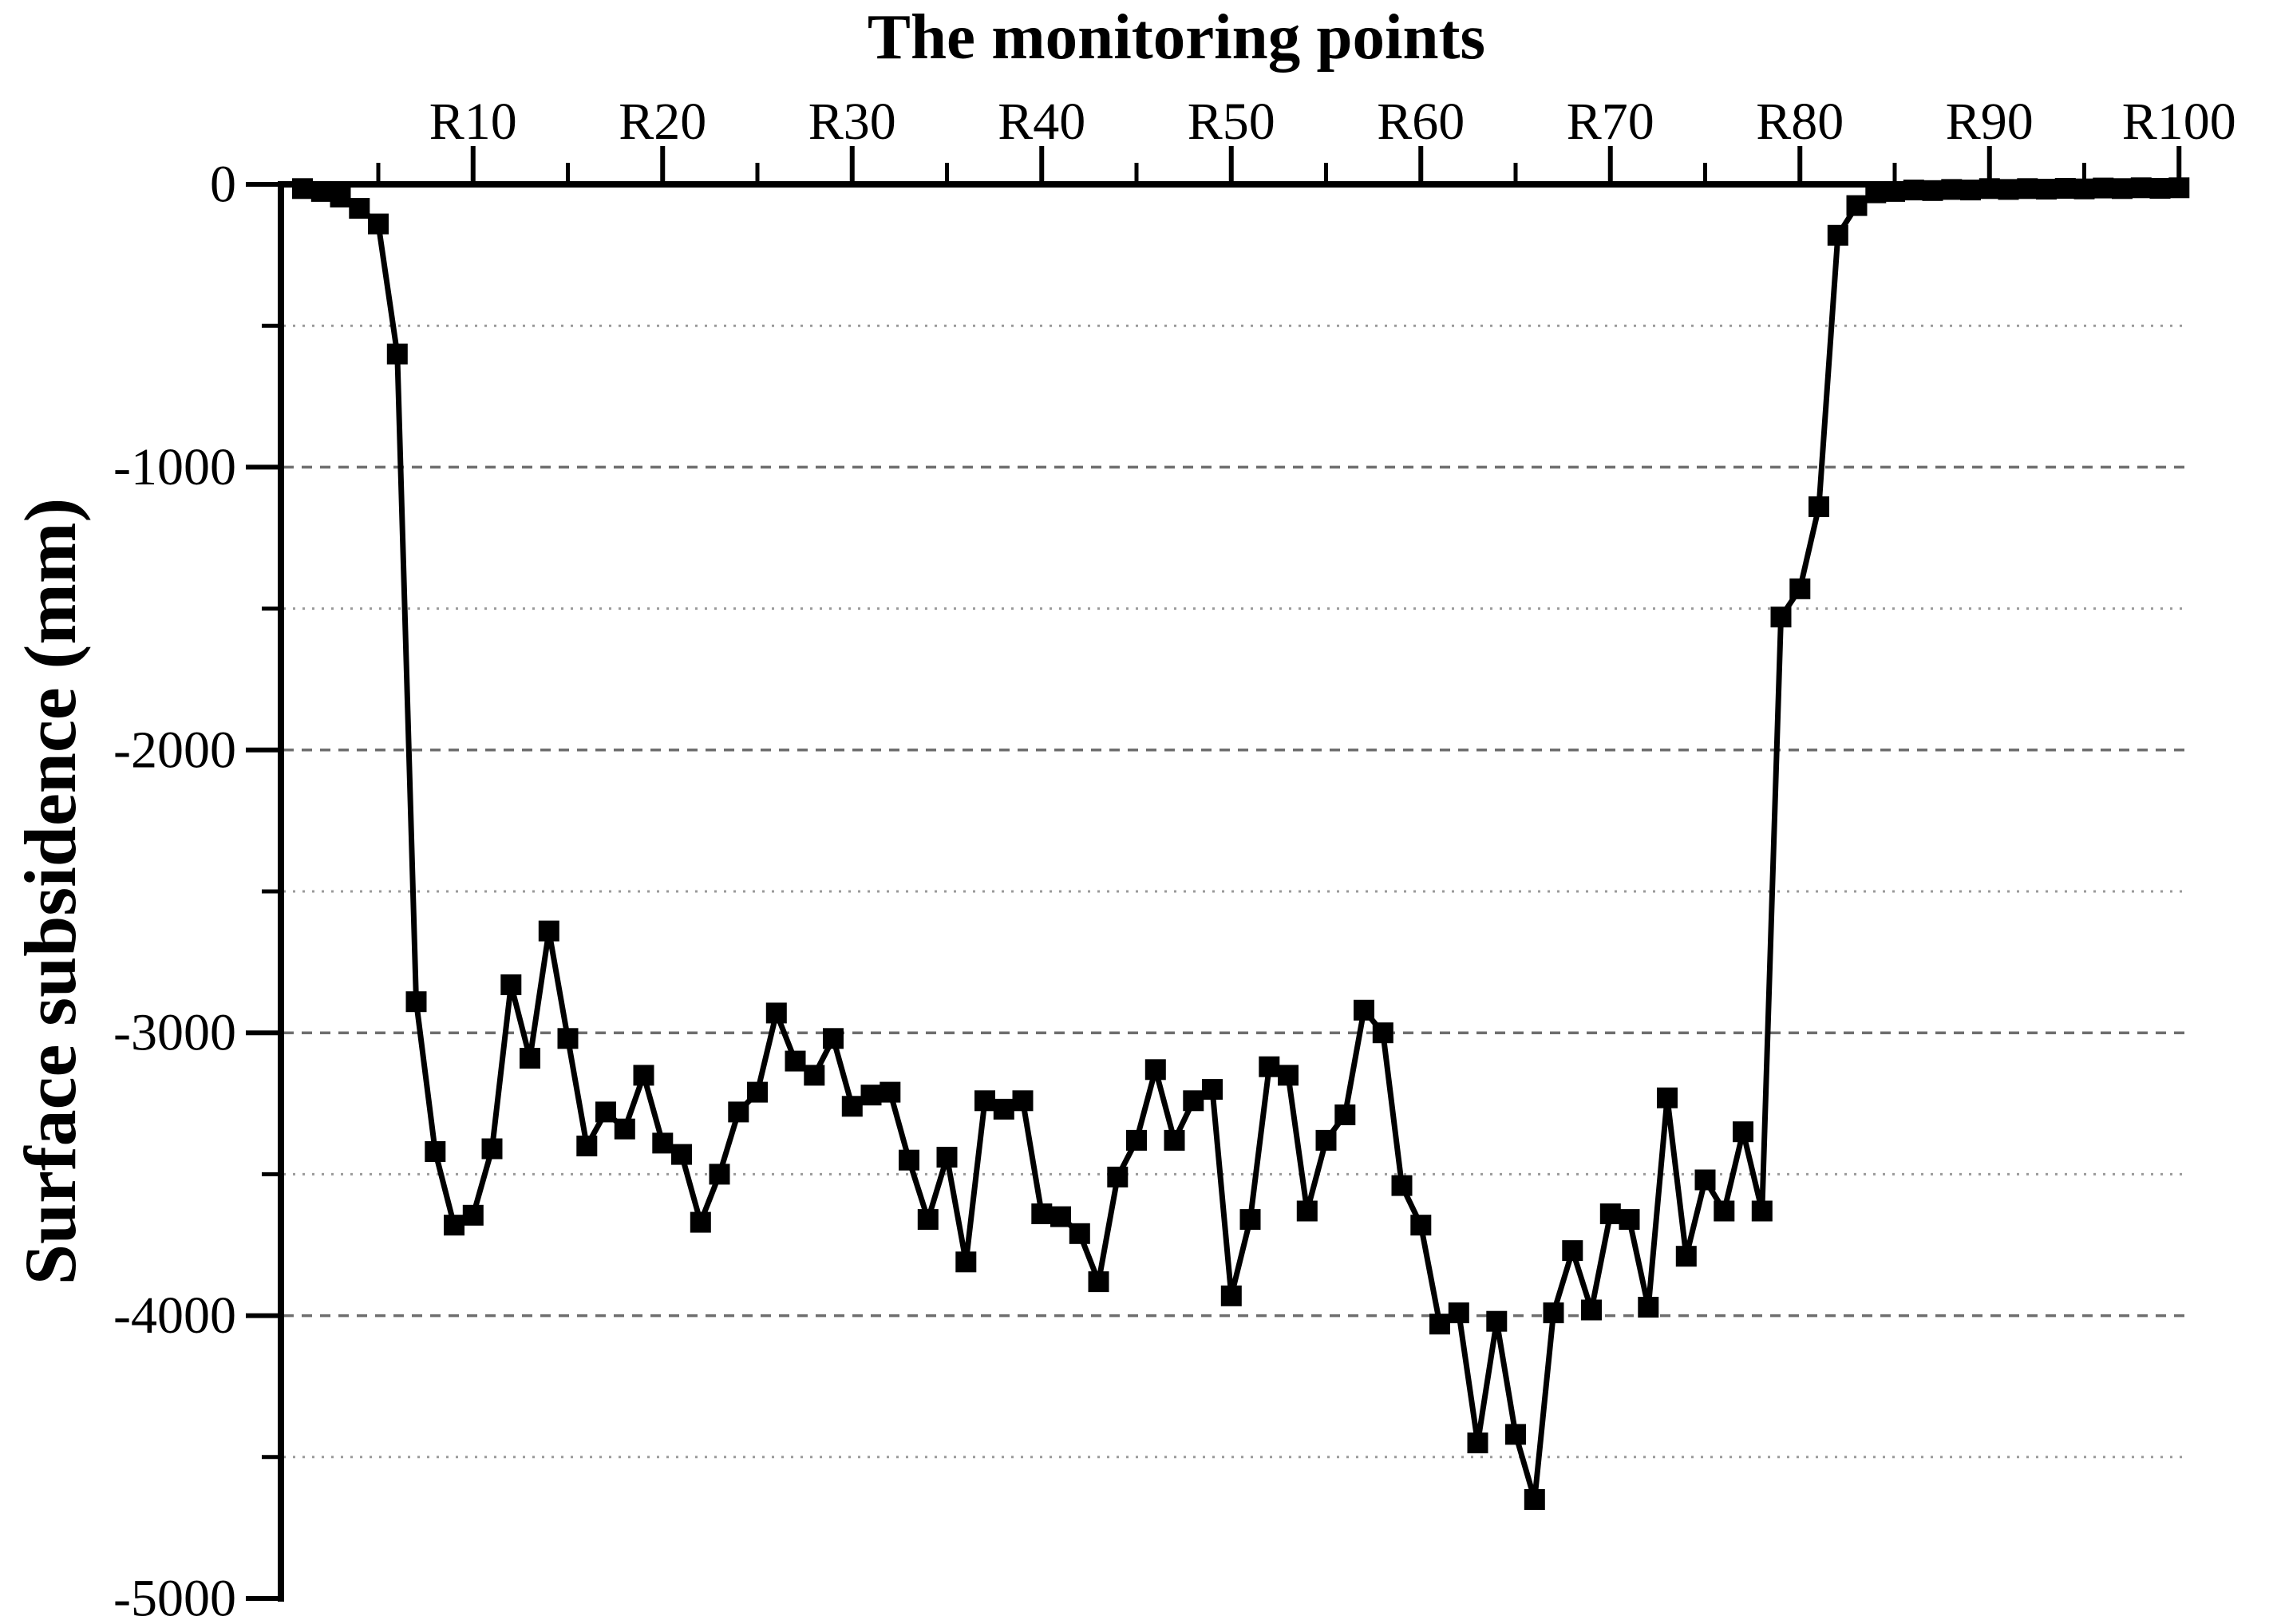  Describe the element at coordinates (662, 122) in the screenshot. I see `x-tick-label: R20` at that location.